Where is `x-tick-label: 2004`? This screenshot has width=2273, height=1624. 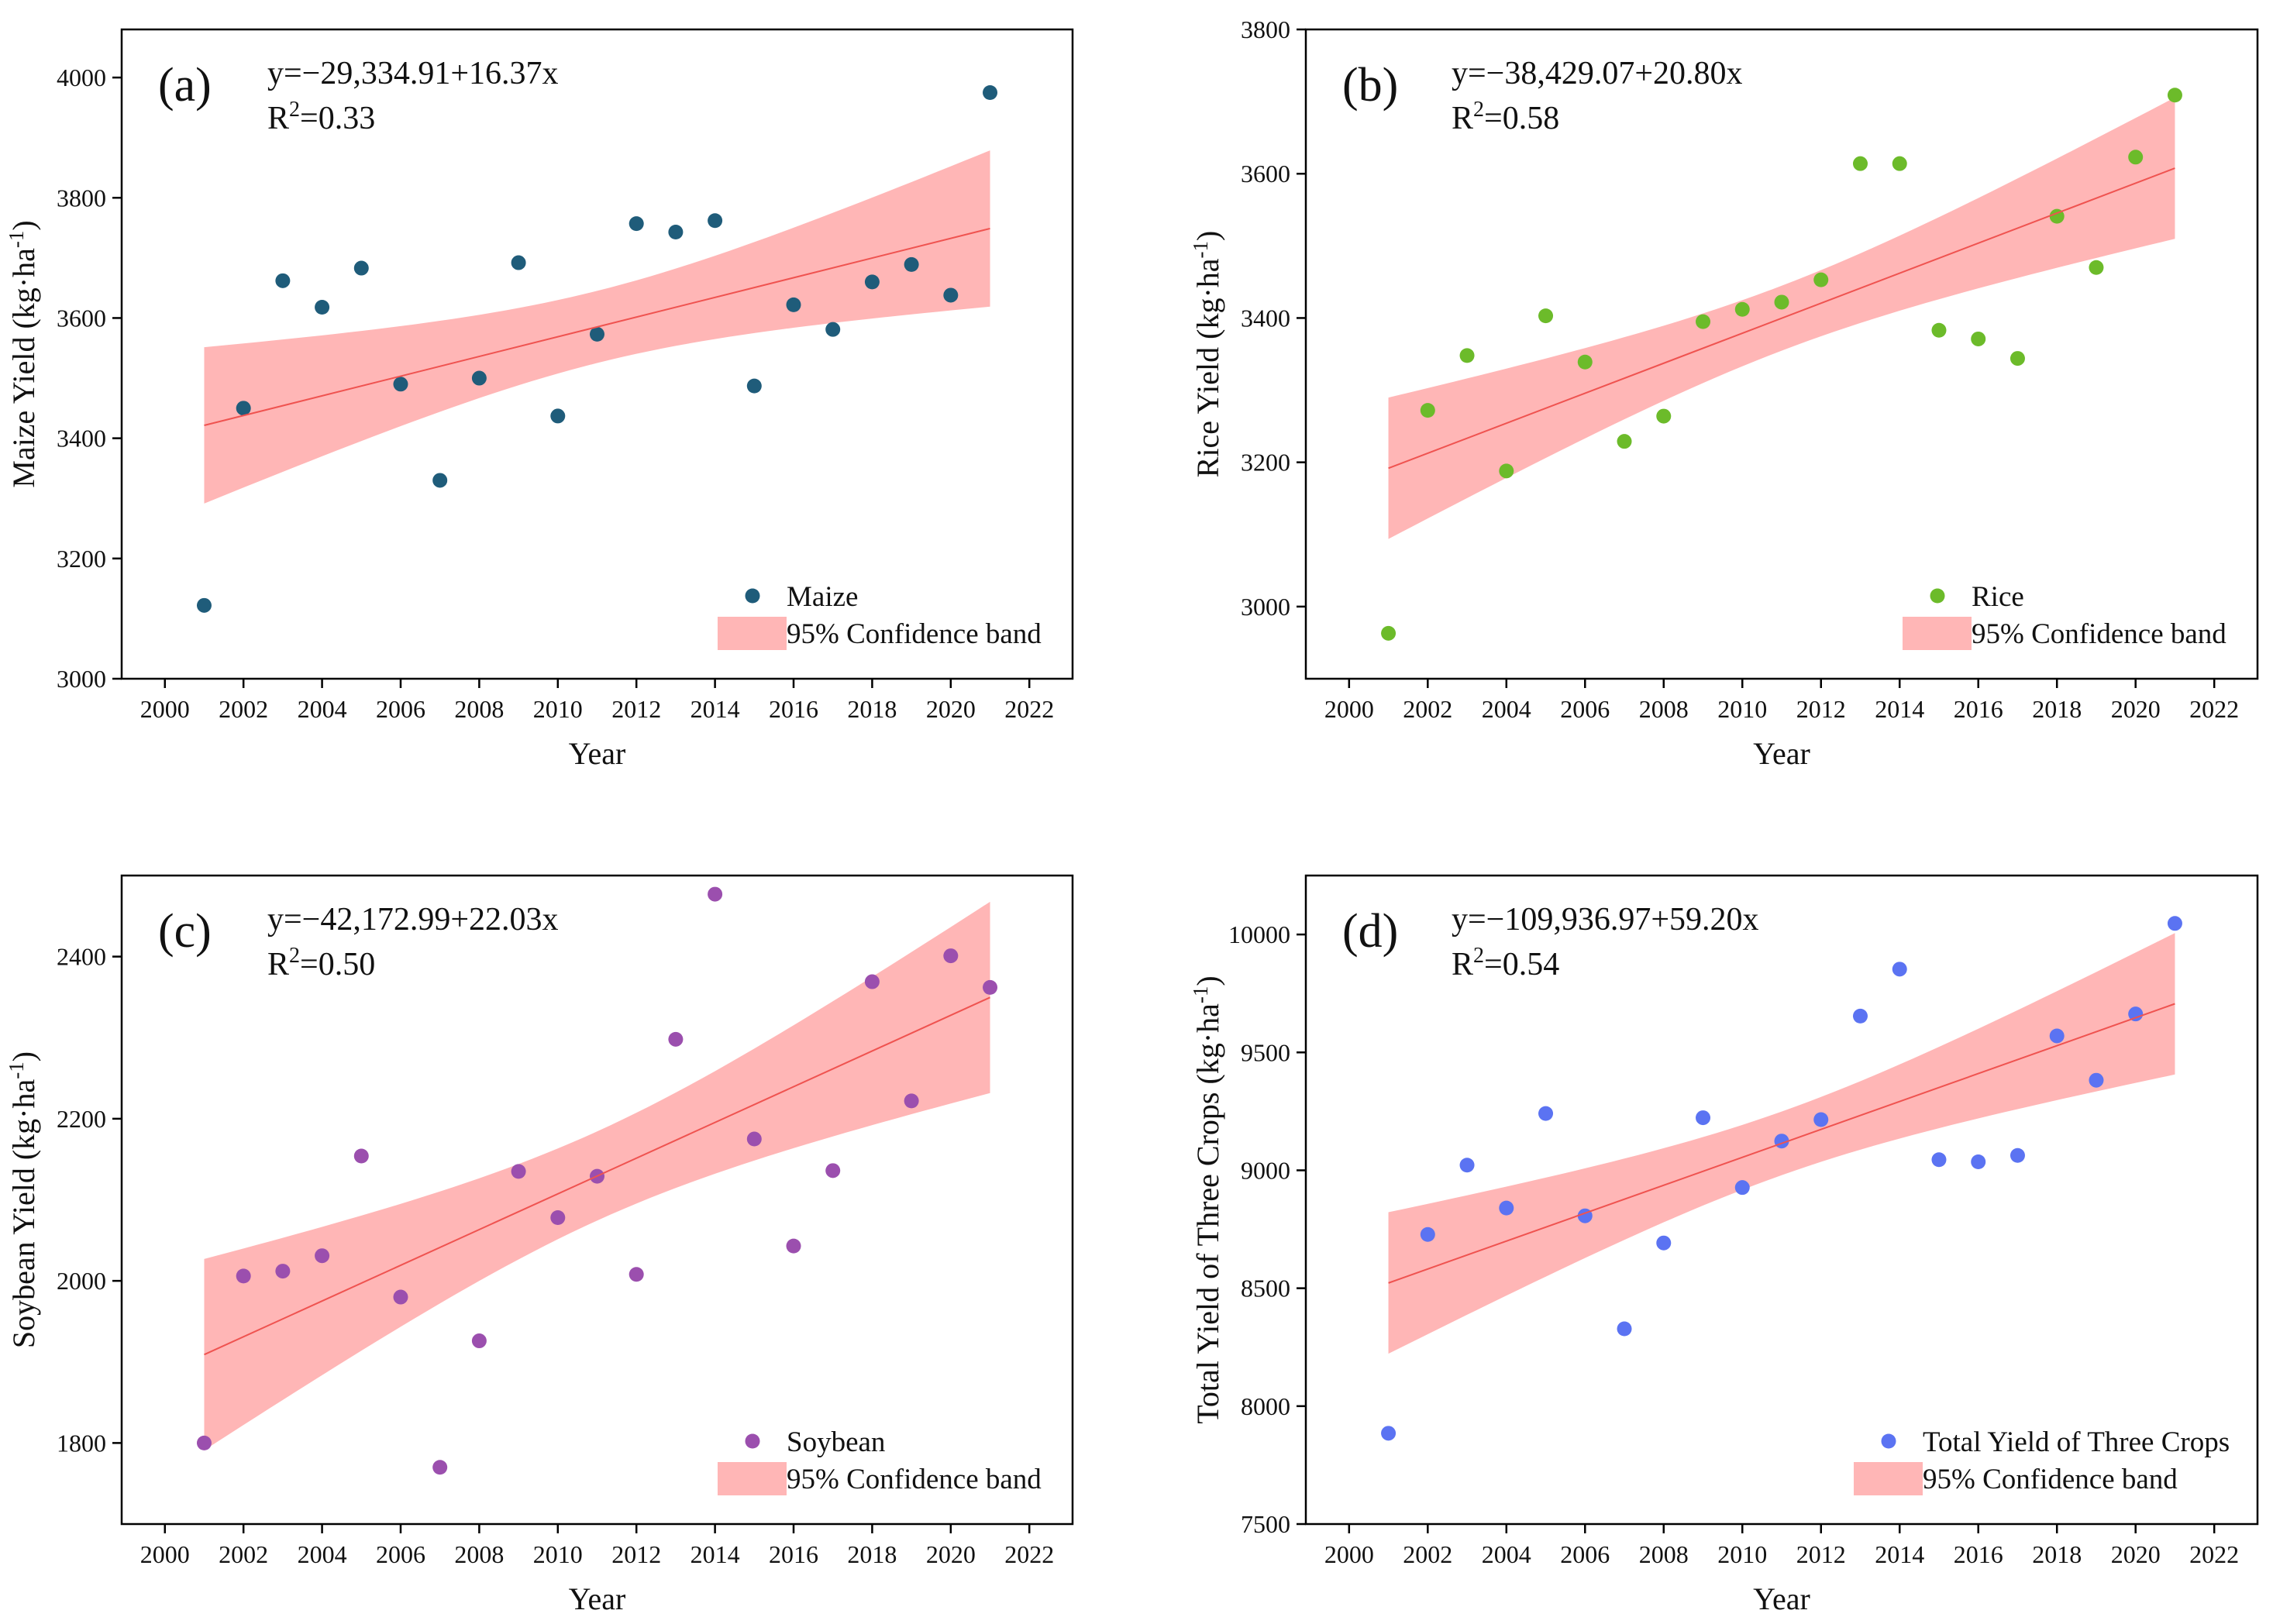 x-tick-label: 2004 is located at coordinates (1507, 1554).